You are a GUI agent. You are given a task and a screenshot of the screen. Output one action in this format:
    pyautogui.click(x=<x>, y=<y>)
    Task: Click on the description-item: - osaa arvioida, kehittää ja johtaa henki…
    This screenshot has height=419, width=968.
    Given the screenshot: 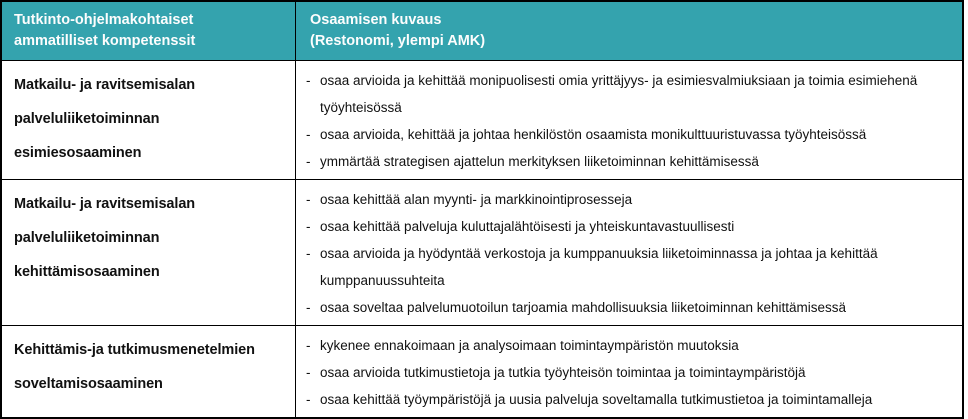 What is the action you would take?
    pyautogui.click(x=630, y=134)
    